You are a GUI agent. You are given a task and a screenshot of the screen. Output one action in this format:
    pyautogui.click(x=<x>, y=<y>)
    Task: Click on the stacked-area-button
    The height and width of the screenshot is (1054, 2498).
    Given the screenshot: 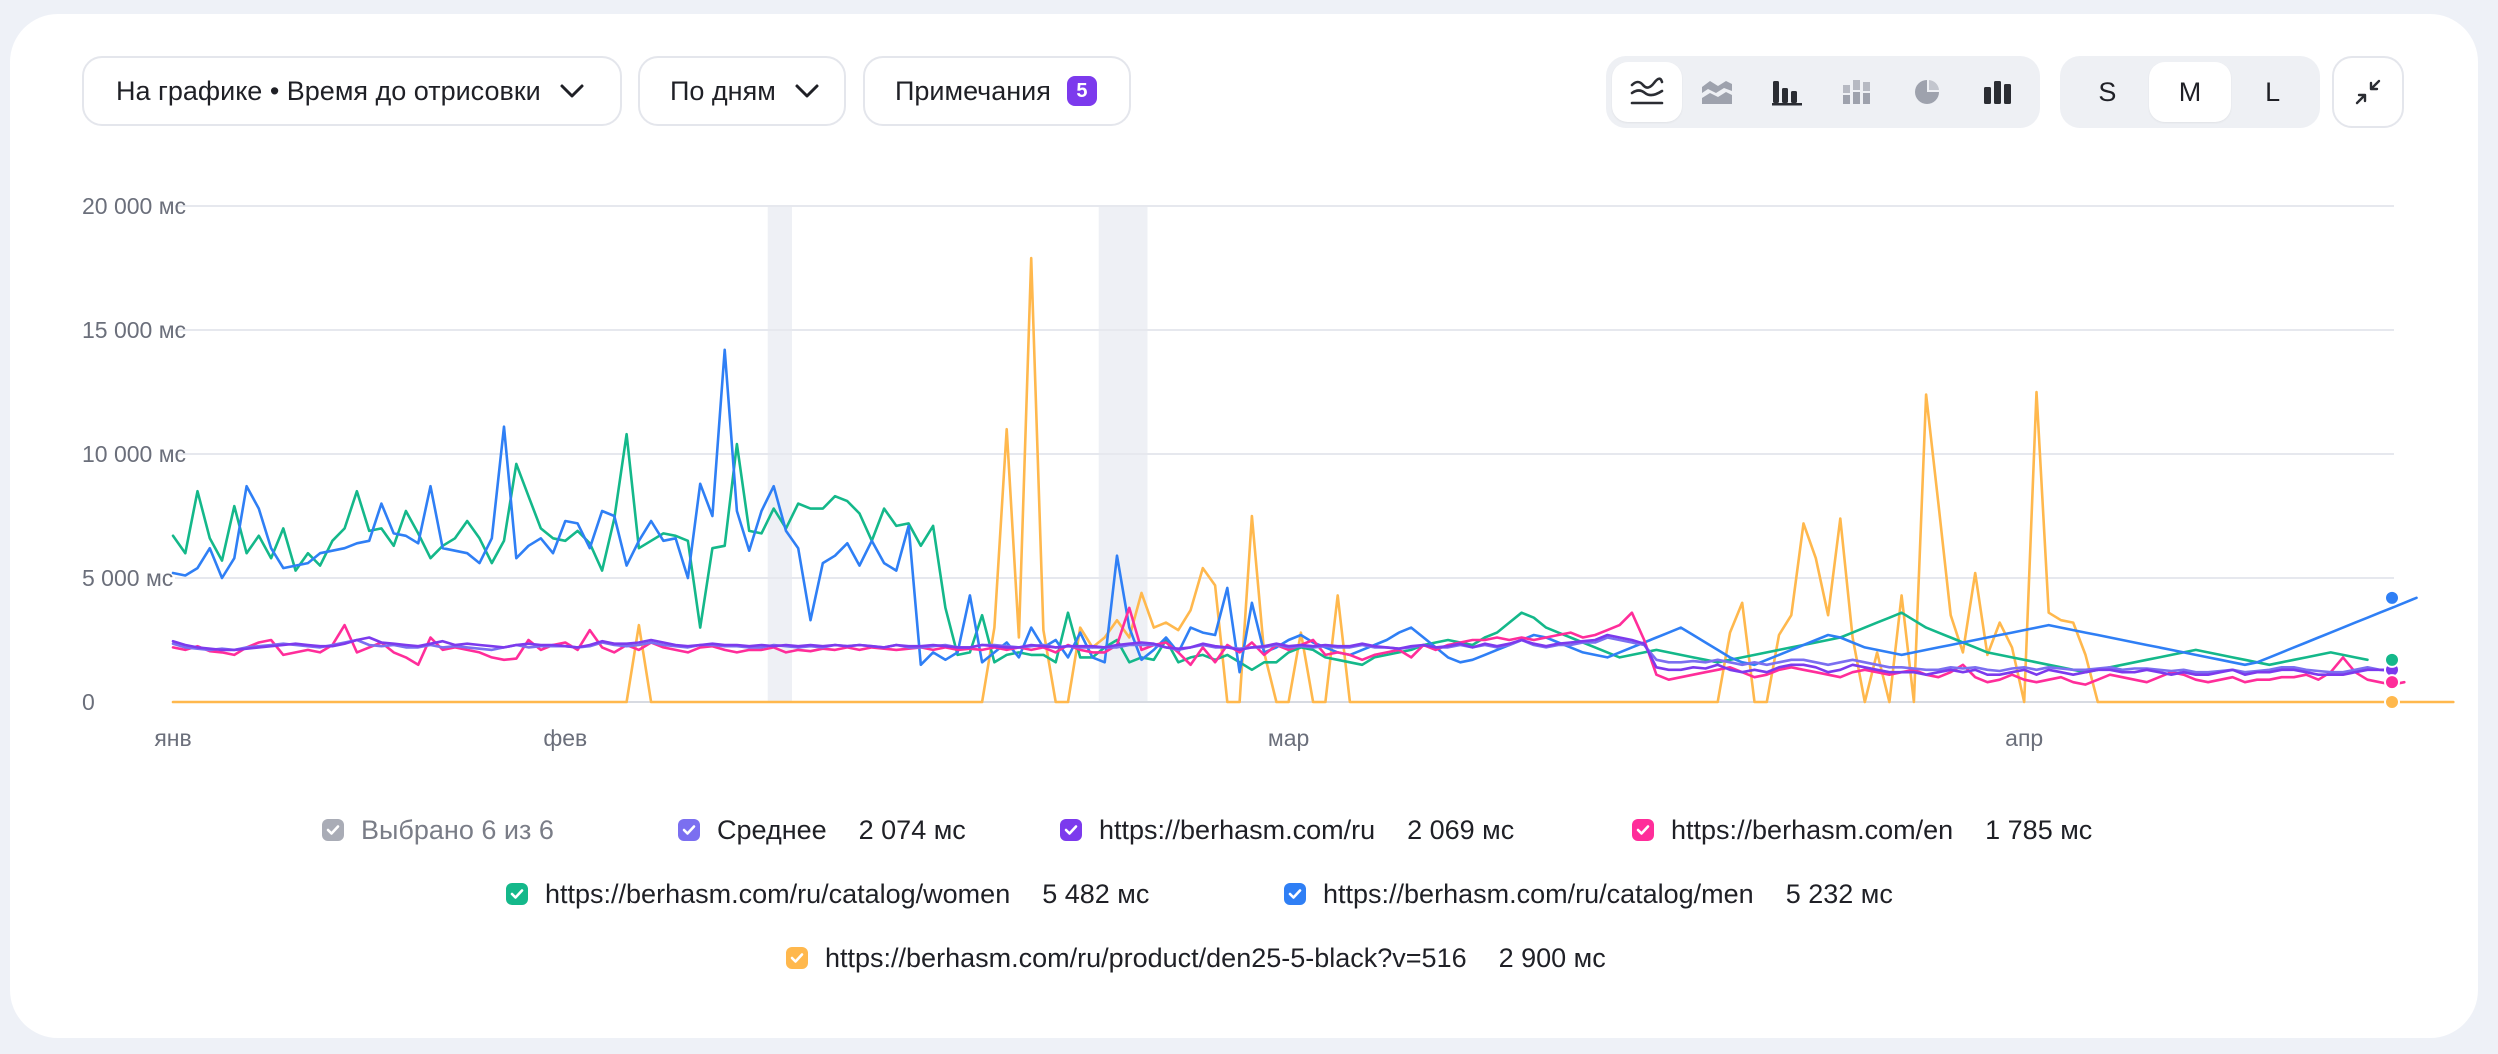 What is the action you would take?
    pyautogui.click(x=1717, y=92)
    